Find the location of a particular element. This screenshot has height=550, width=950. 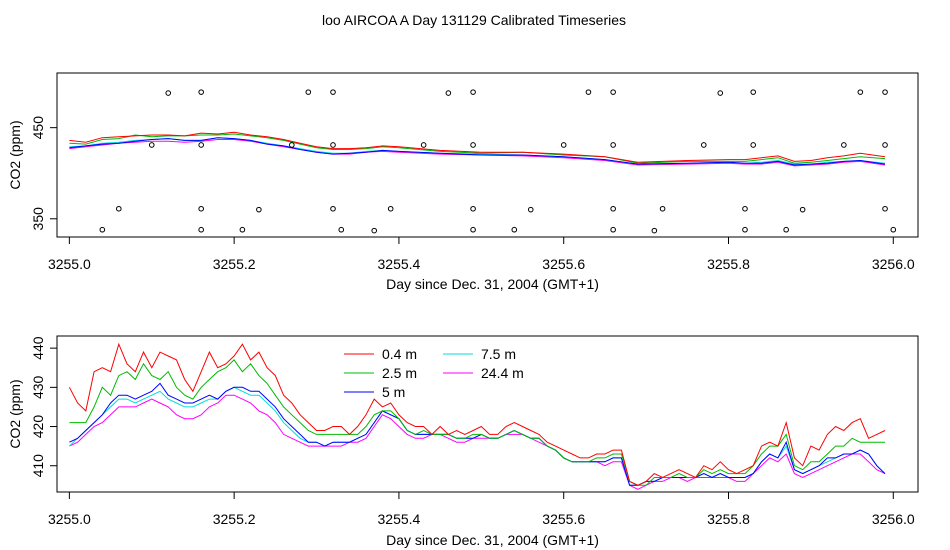

legend-label: 2.5 m is located at coordinates (399, 373).